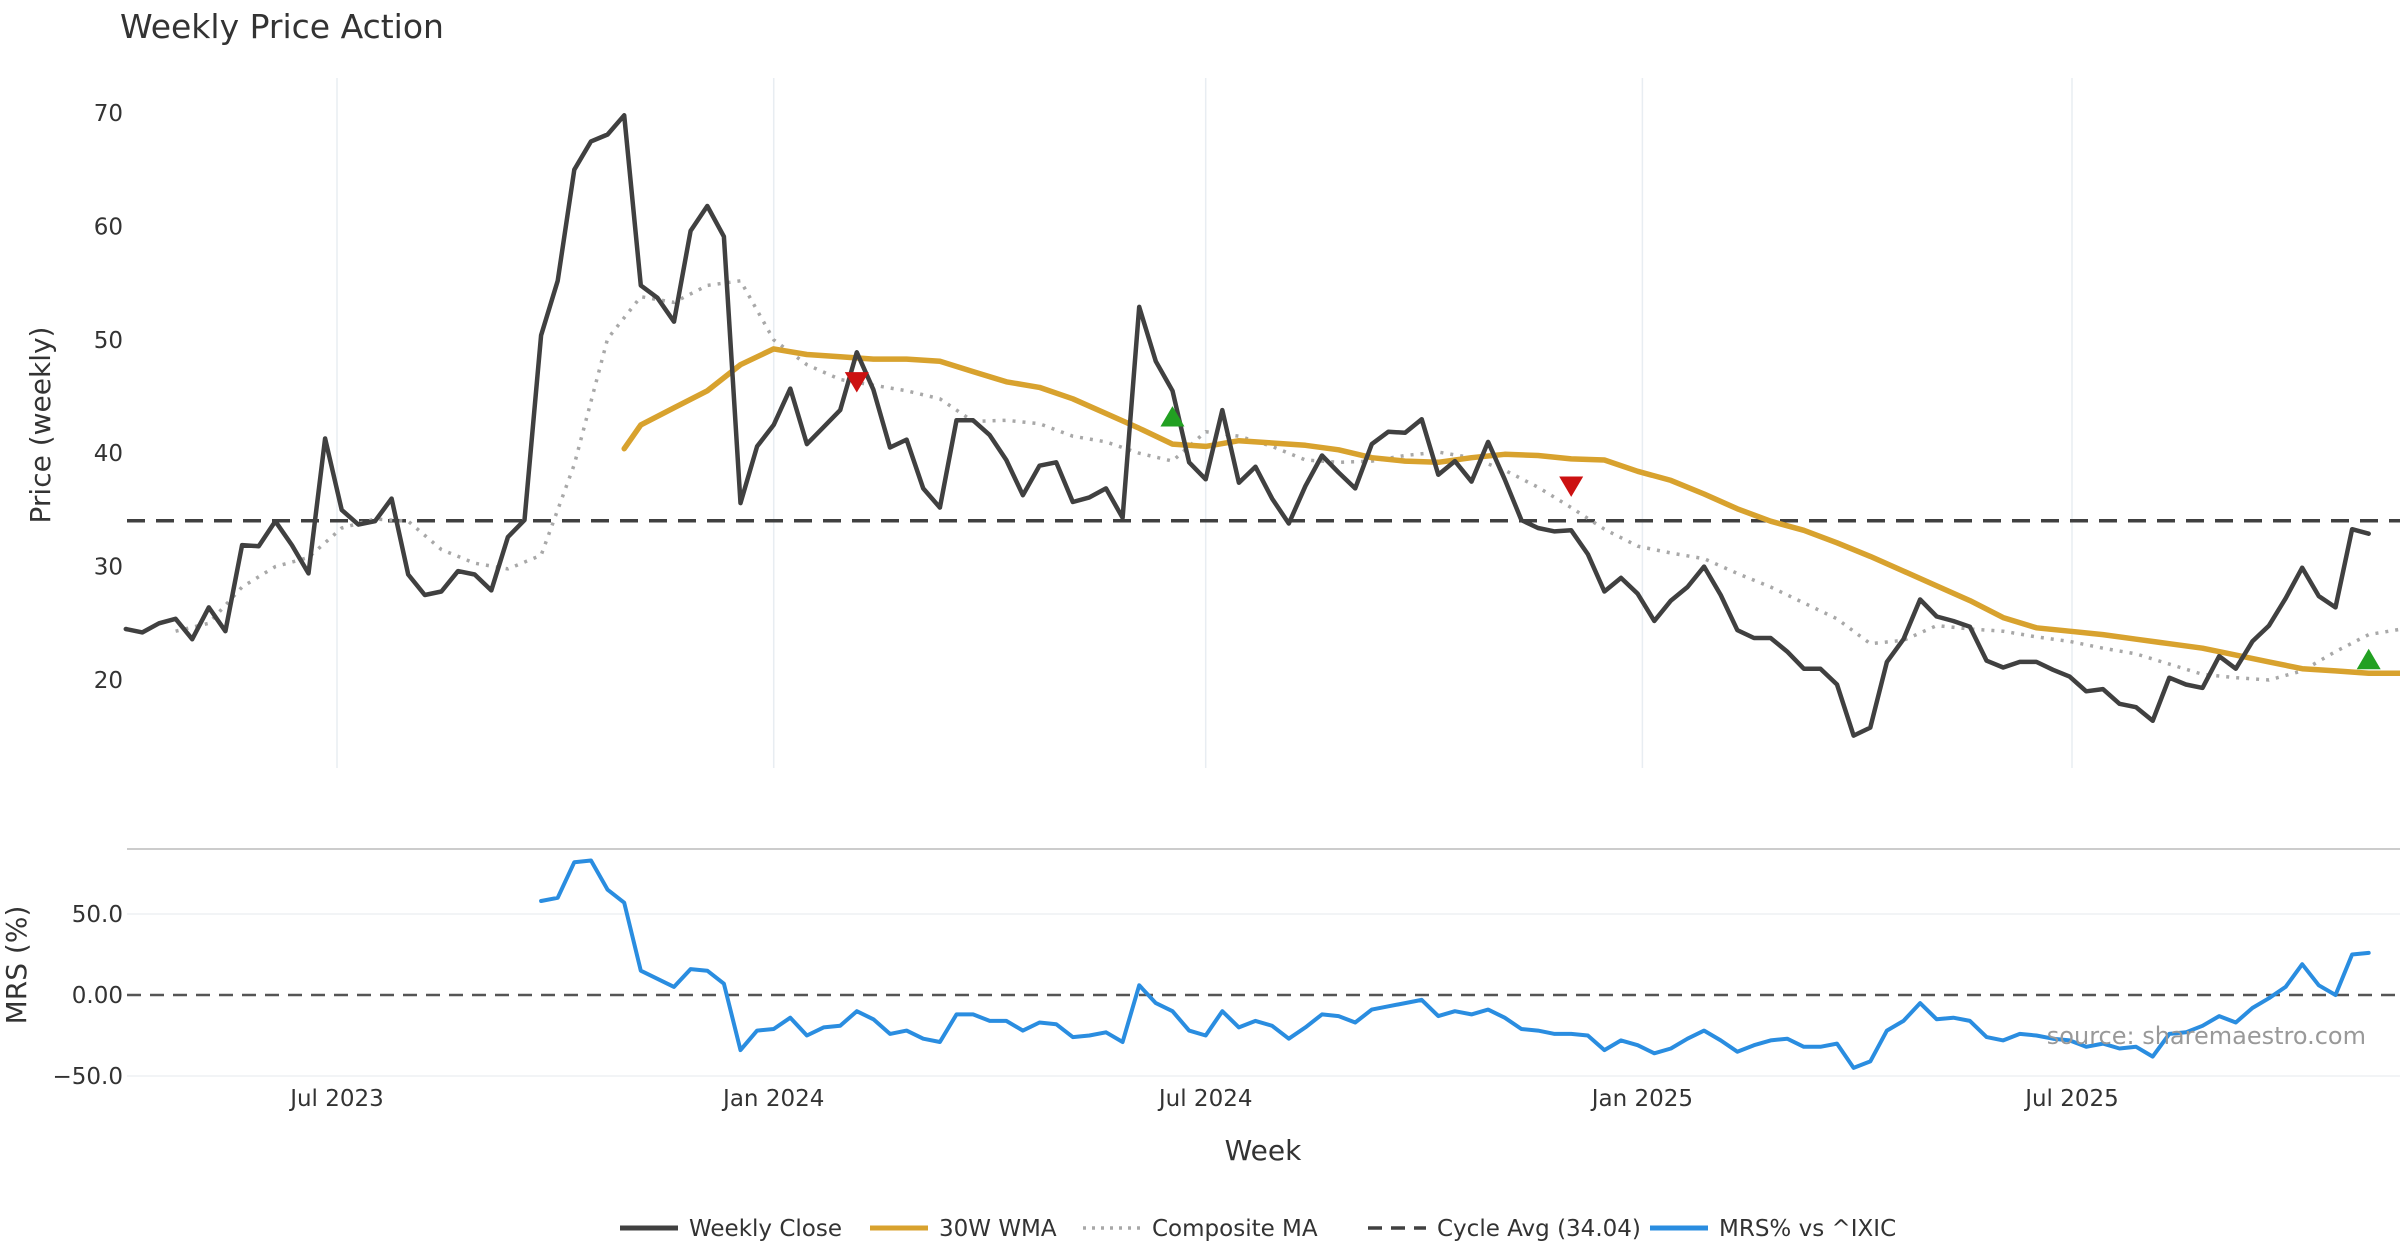 This screenshot has width=2400, height=1260. I want to click on x-tick-label-0: Jul 2023, so click(336, 1099).